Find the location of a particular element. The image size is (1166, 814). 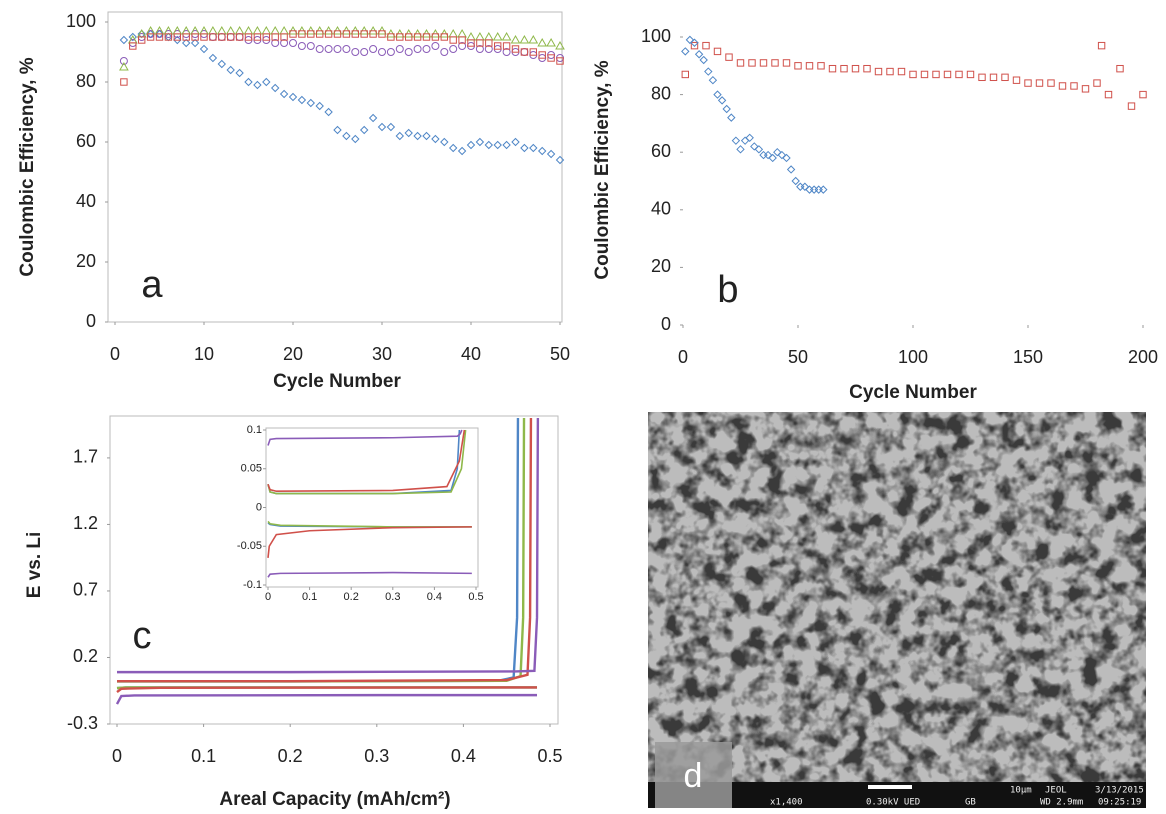

x-tick-label: 40 is located at coordinates (471, 354).